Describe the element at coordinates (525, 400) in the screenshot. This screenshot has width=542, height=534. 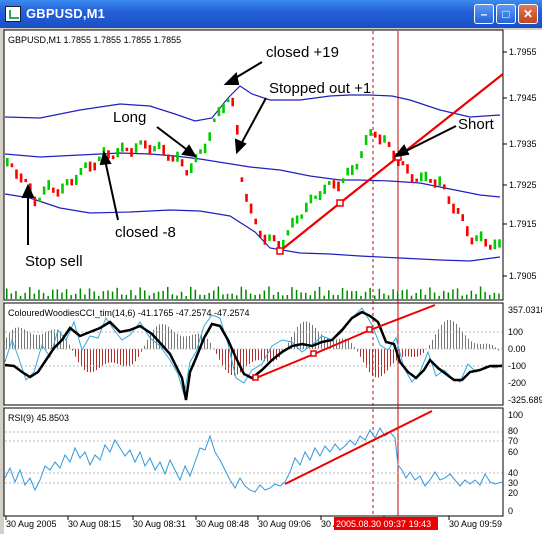
I see `cci-tick-label: -325.689` at that location.